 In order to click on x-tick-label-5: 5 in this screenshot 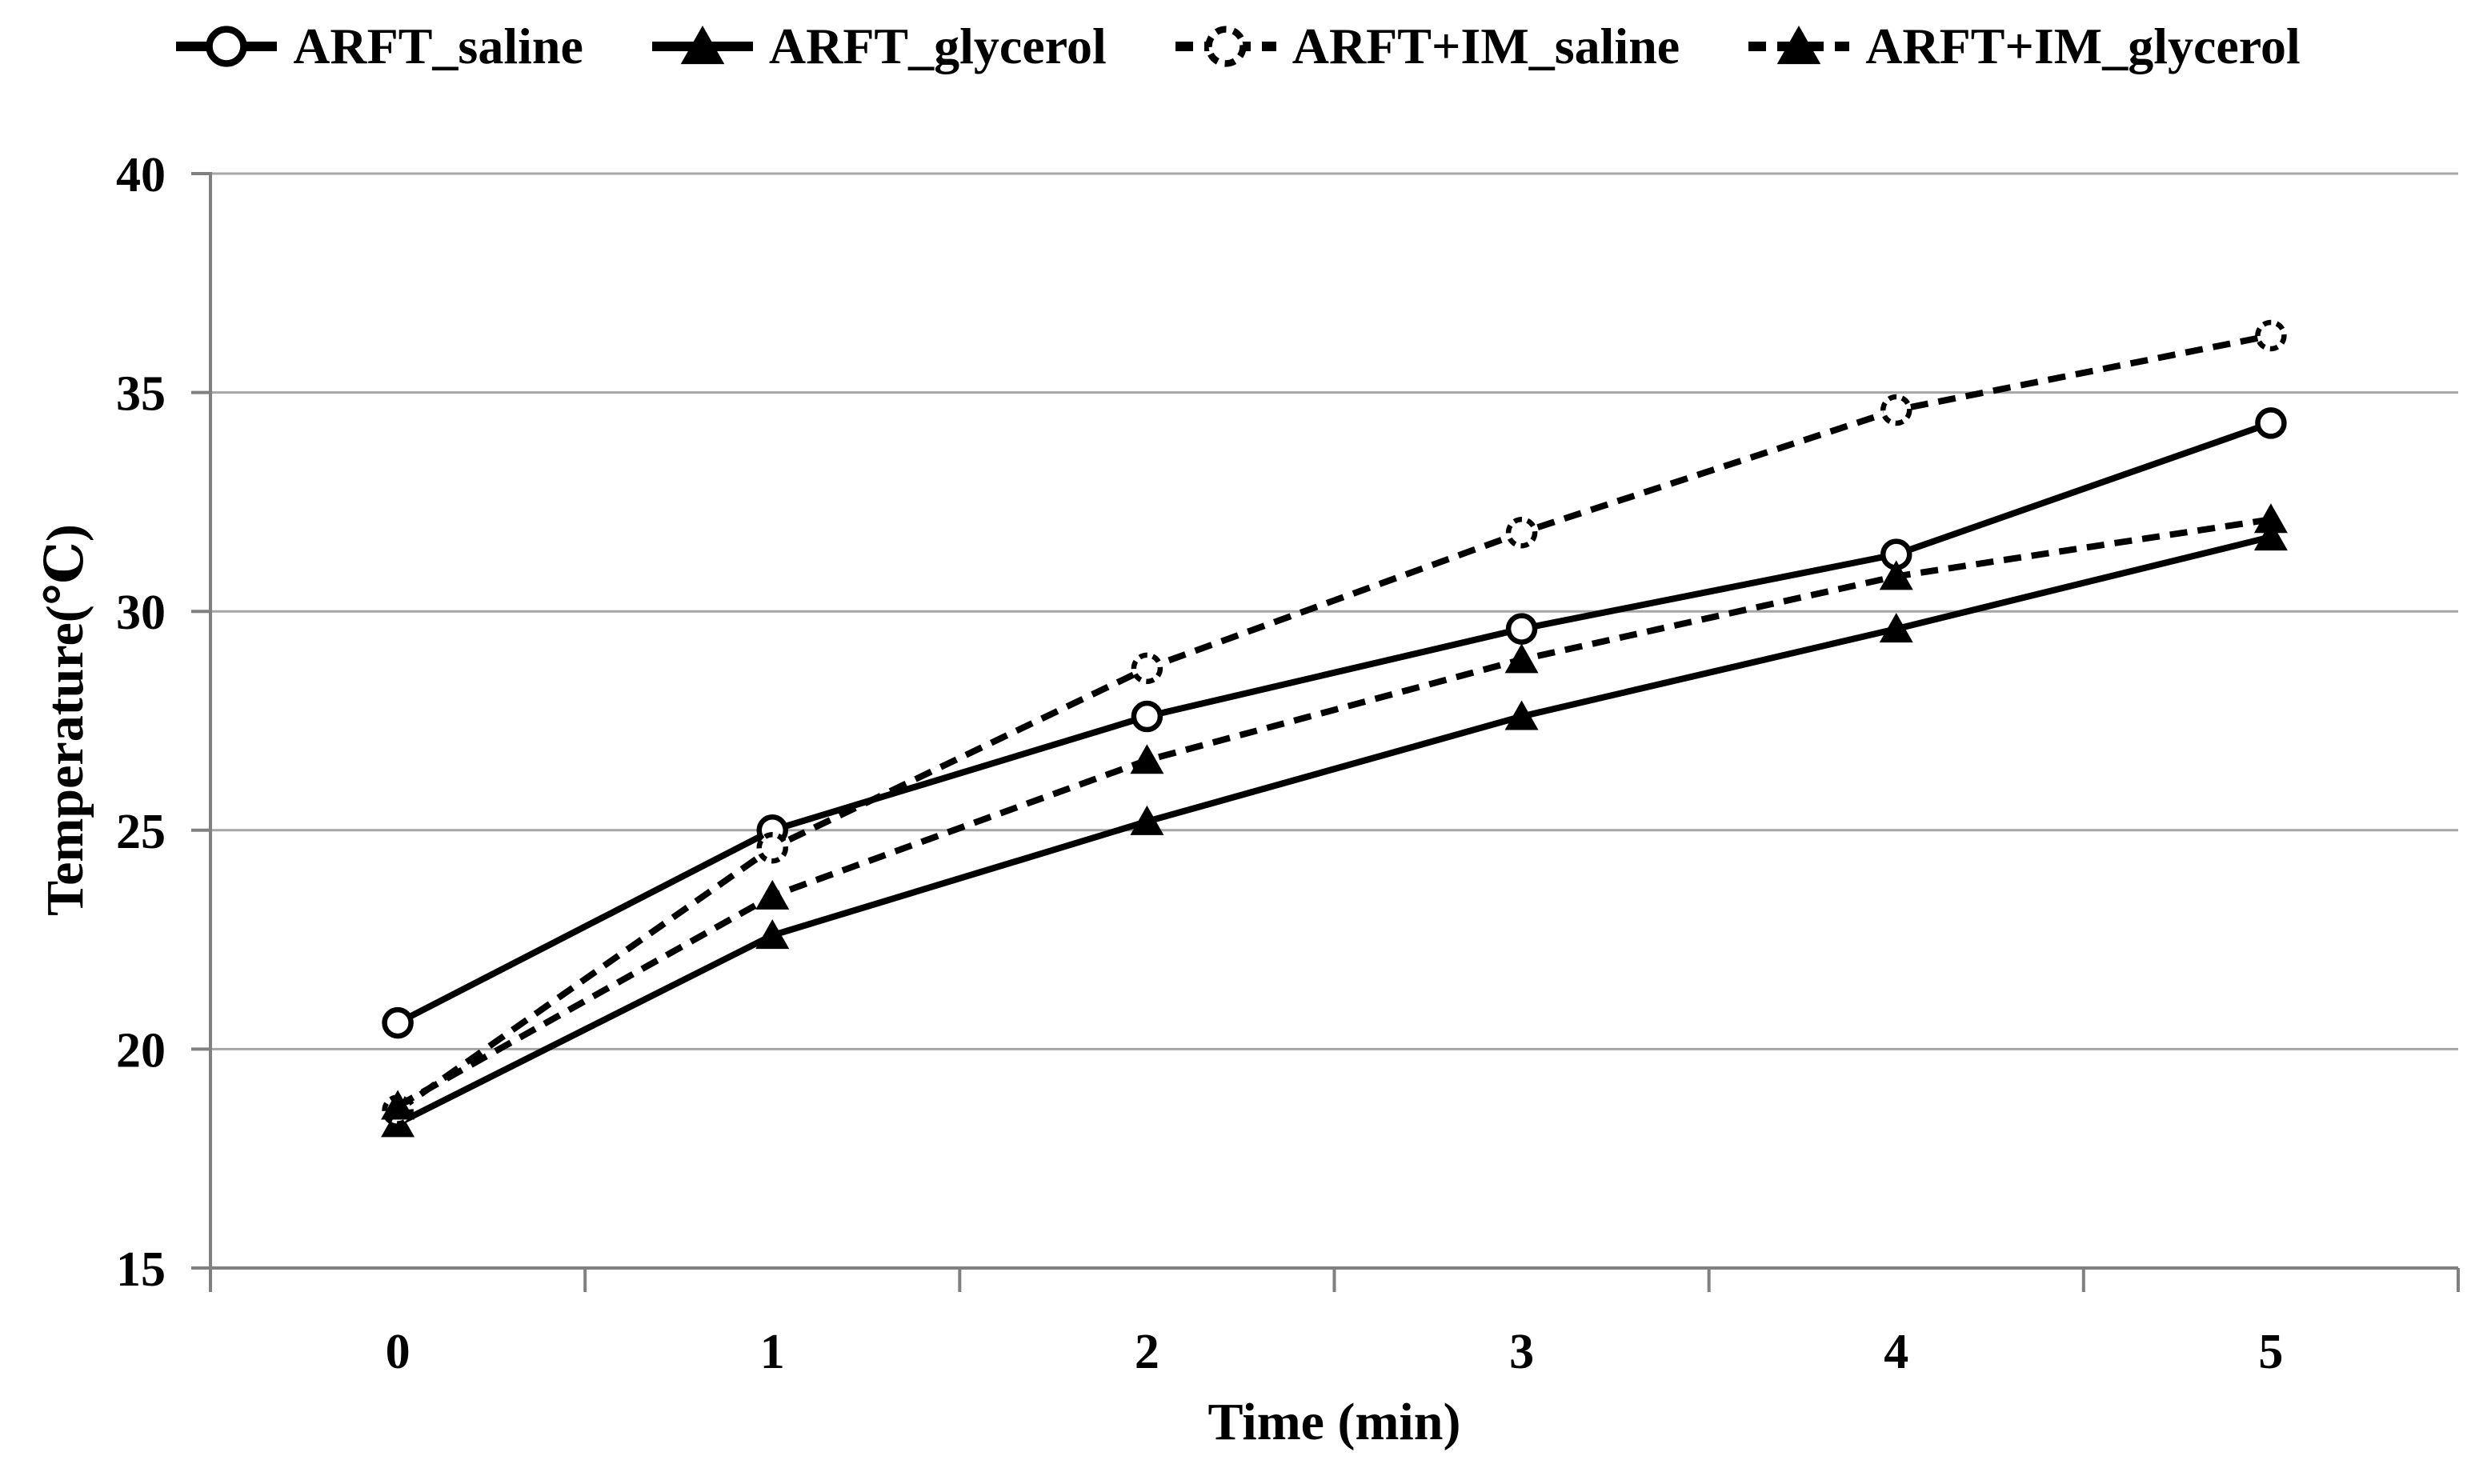, I will do `click(2270, 1352)`.